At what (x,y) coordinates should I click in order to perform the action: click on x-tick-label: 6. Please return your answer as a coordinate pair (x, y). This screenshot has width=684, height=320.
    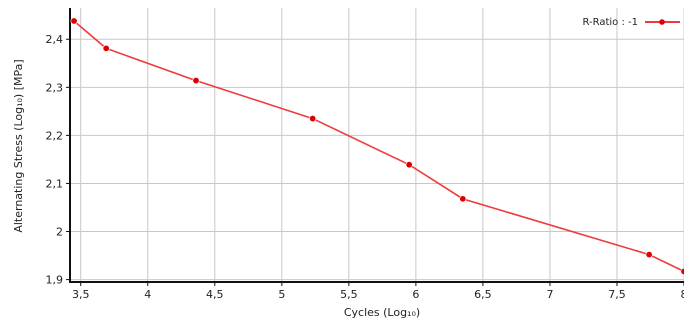
    Looking at the image, I should click on (415, 294).